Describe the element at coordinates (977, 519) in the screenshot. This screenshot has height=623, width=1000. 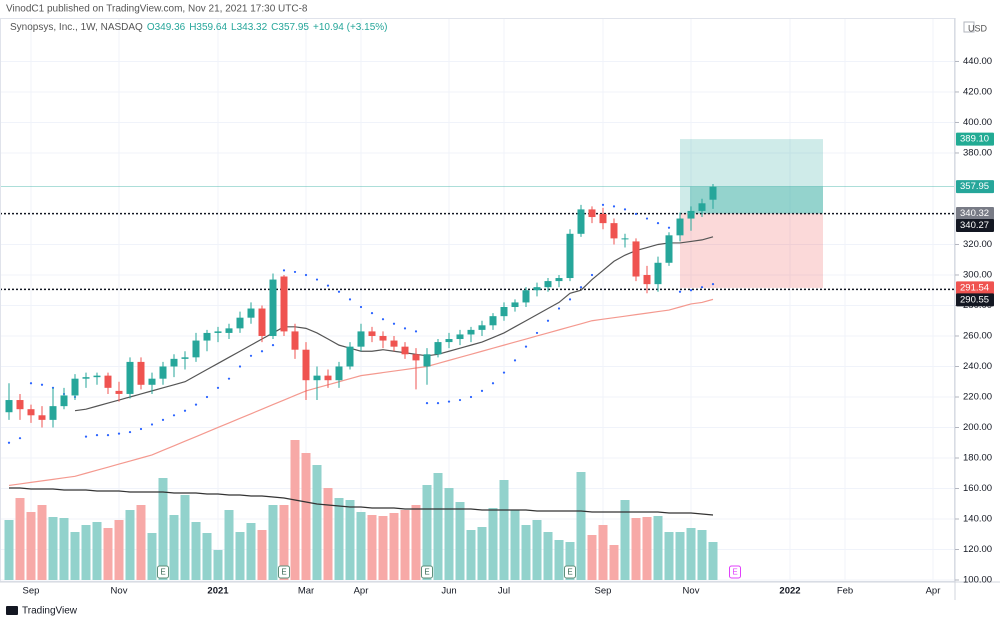
I see `y-tick-label: 140.00` at that location.